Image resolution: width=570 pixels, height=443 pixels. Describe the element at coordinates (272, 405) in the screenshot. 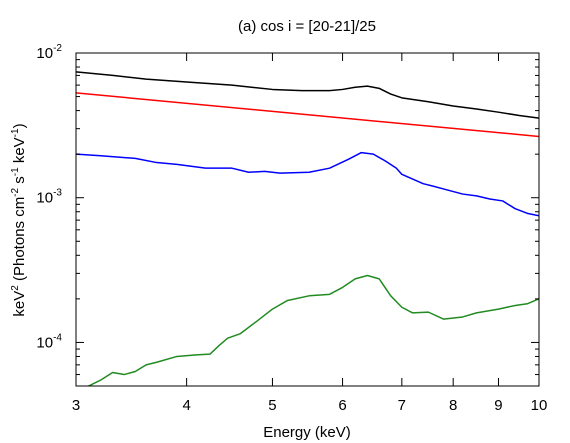

I see `x-tick-label: 5` at that location.